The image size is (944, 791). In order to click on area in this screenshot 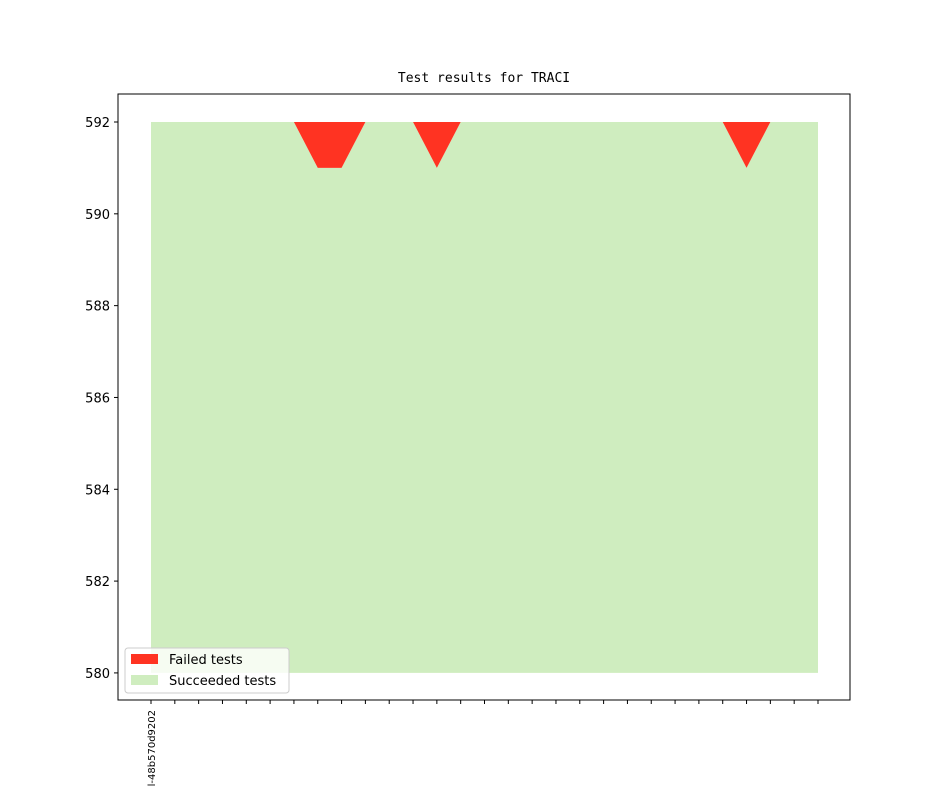, I will do `click(484, 145)`.